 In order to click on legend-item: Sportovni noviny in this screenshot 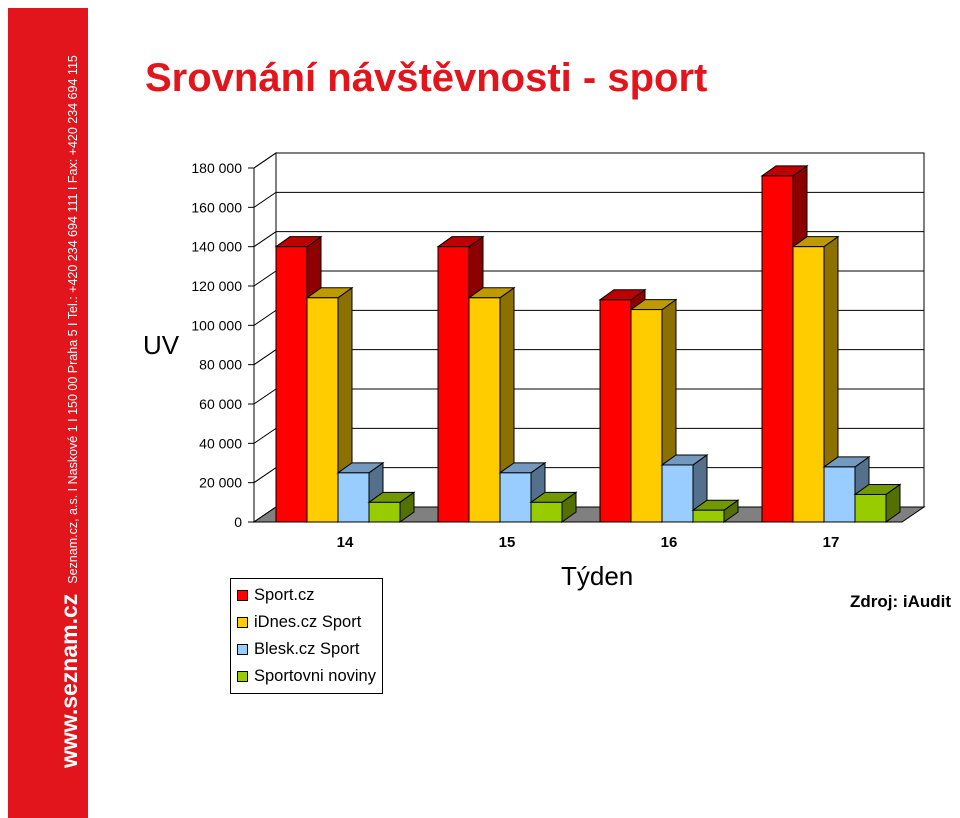, I will do `click(306, 676)`.